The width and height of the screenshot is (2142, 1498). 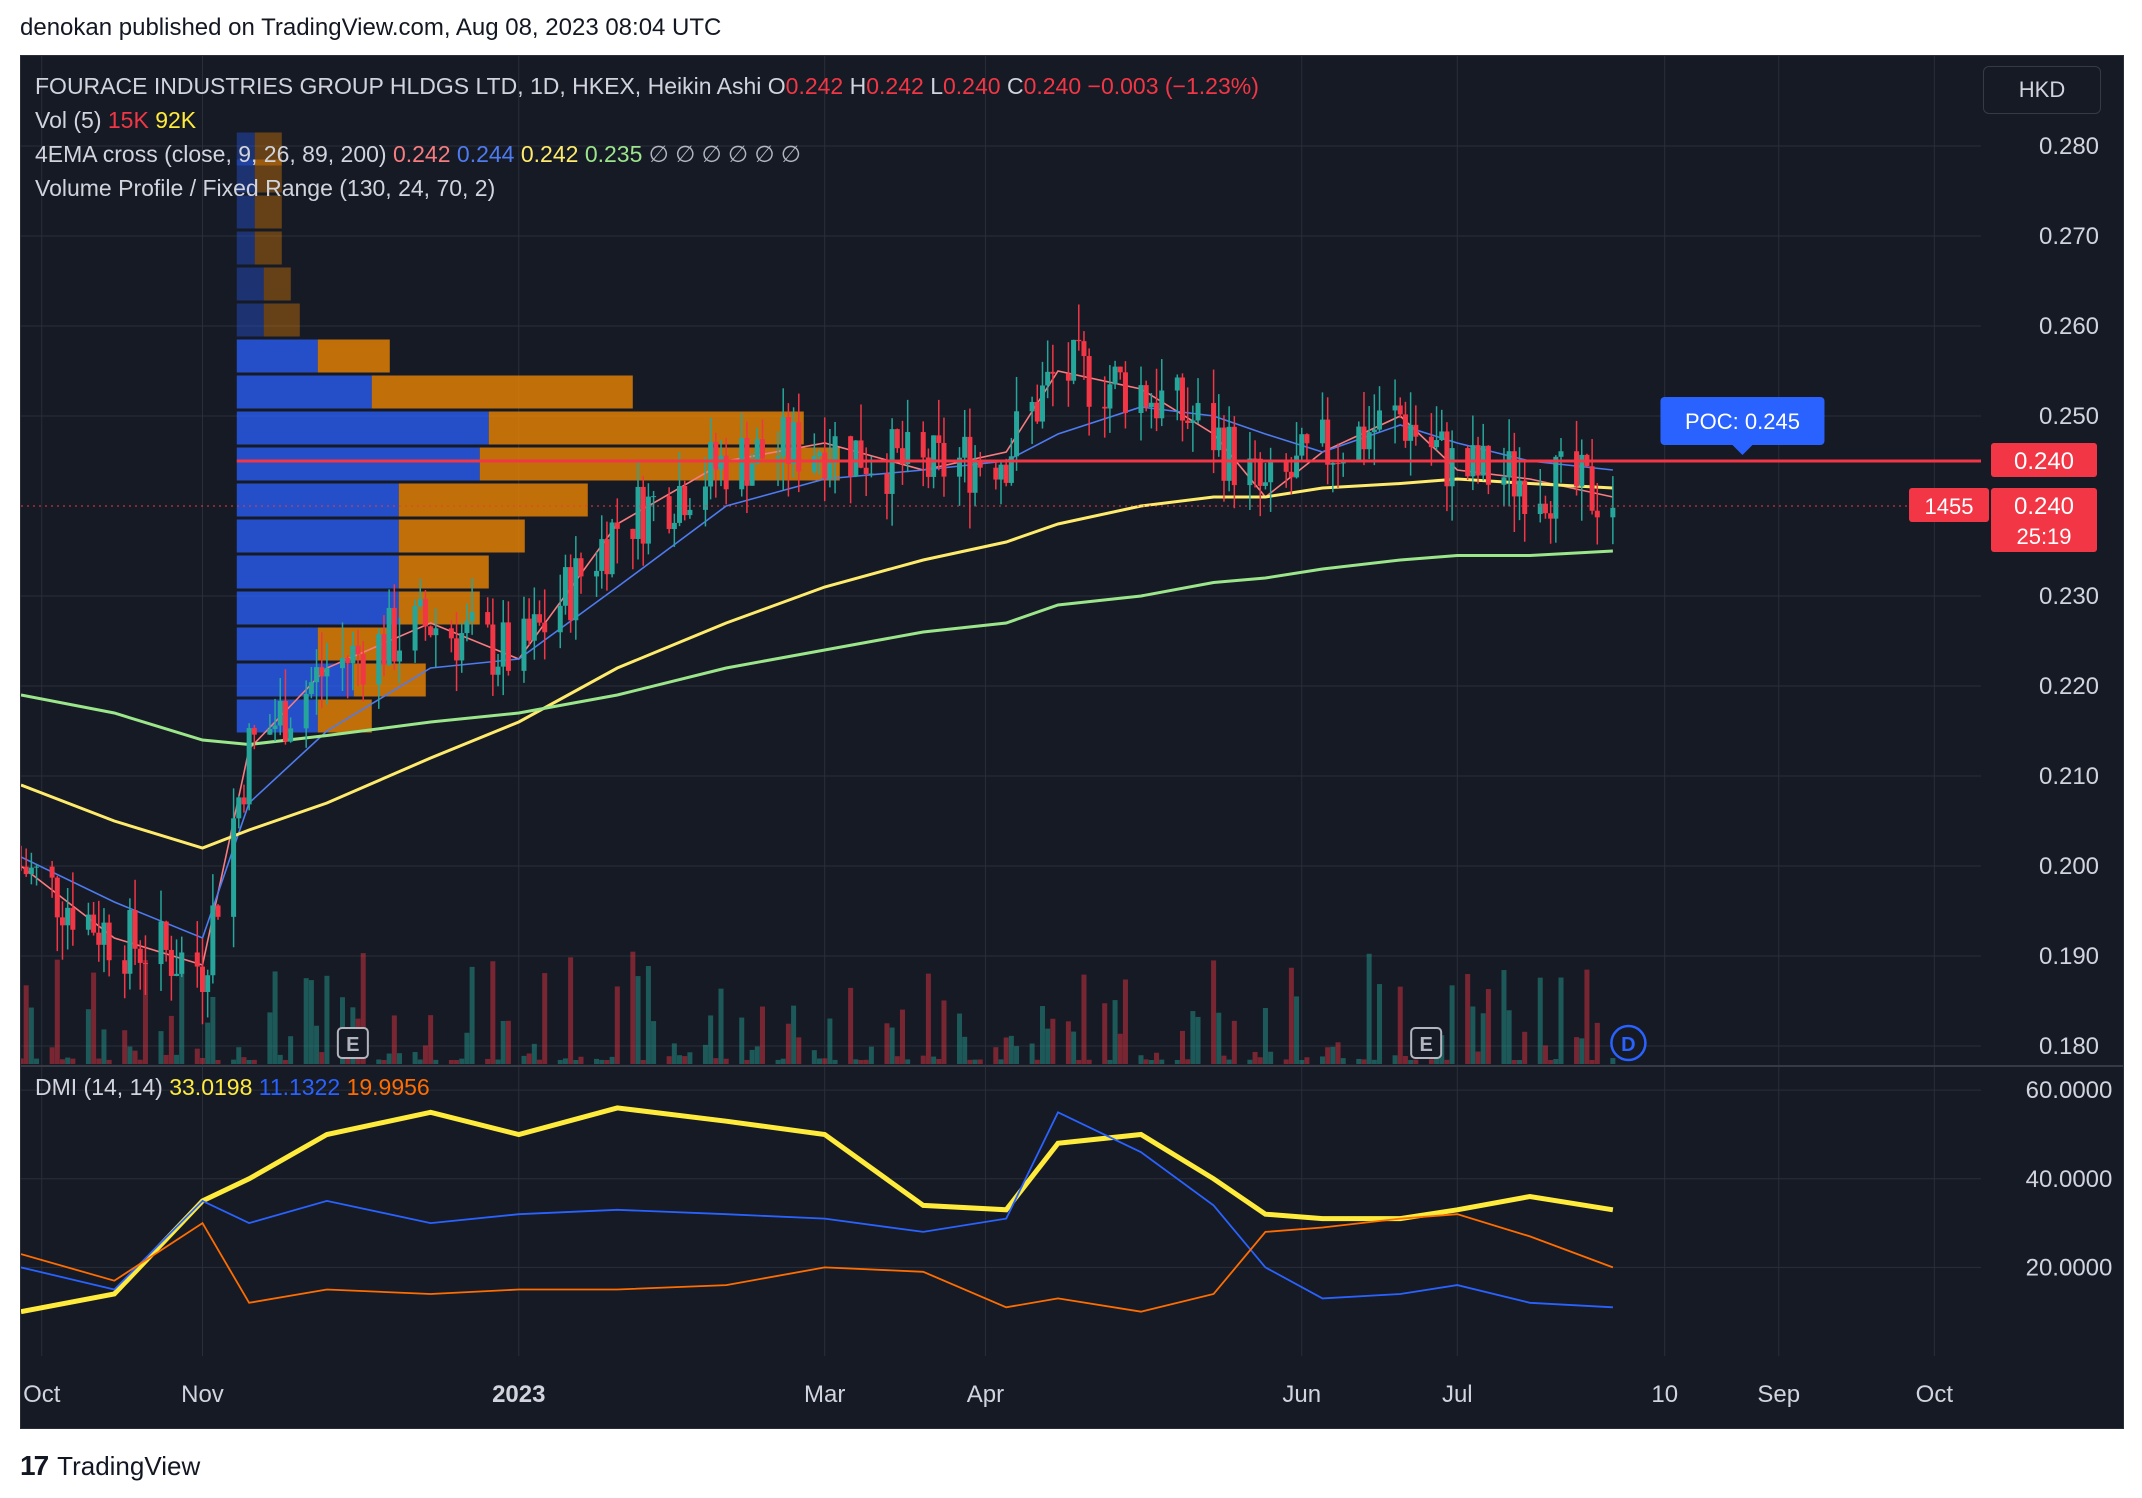 What do you see at coordinates (1742, 421) in the screenshot?
I see `poc-label-text: POC: 0.245` at bounding box center [1742, 421].